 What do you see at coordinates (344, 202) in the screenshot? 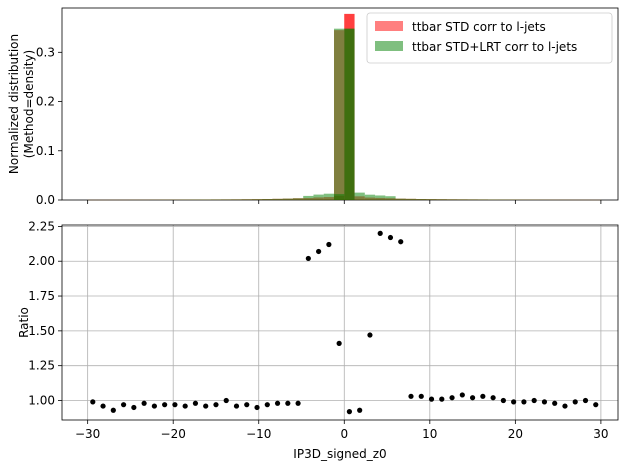
I see `histogram-x-ticks` at bounding box center [344, 202].